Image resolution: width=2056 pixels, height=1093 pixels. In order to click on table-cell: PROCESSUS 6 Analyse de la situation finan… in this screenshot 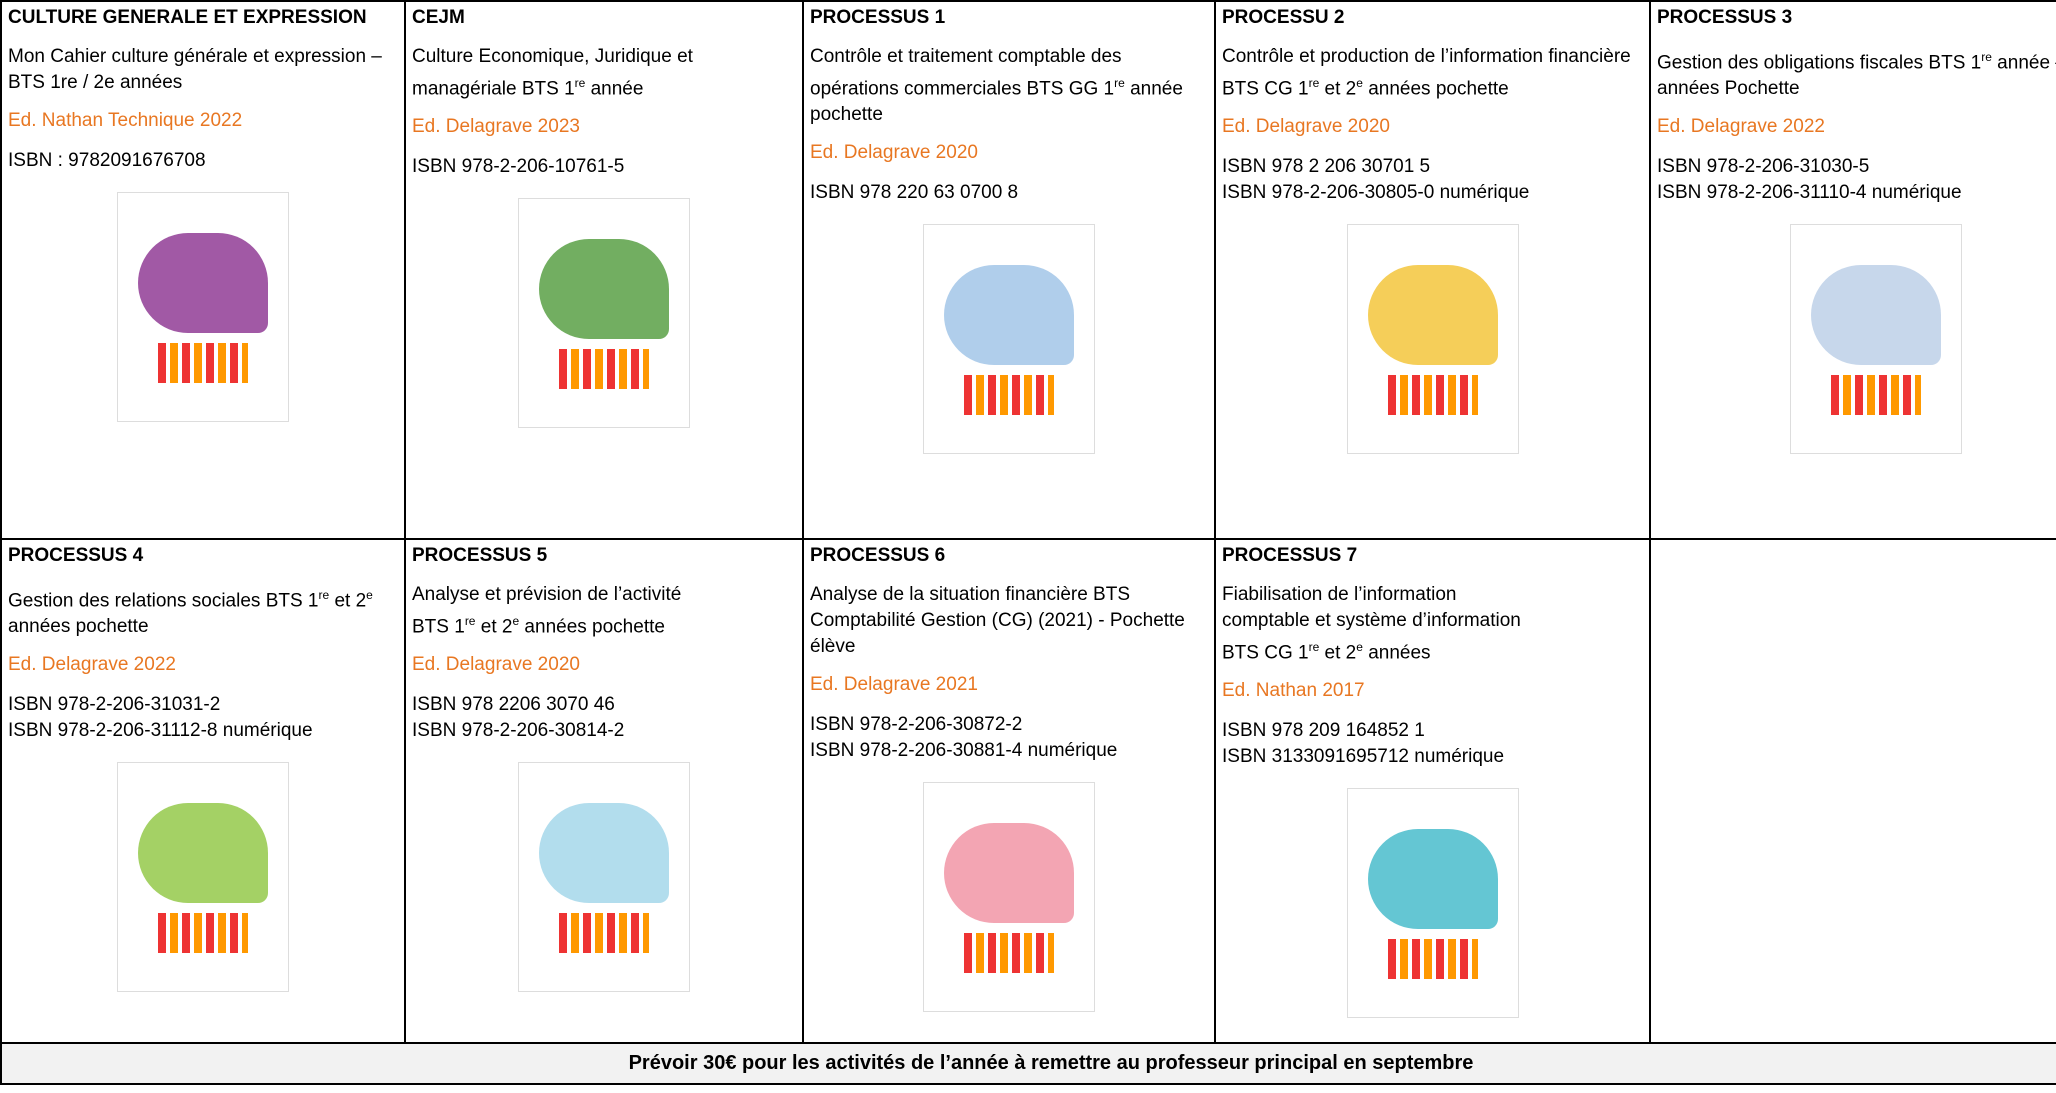, I will do `click(1009, 791)`.